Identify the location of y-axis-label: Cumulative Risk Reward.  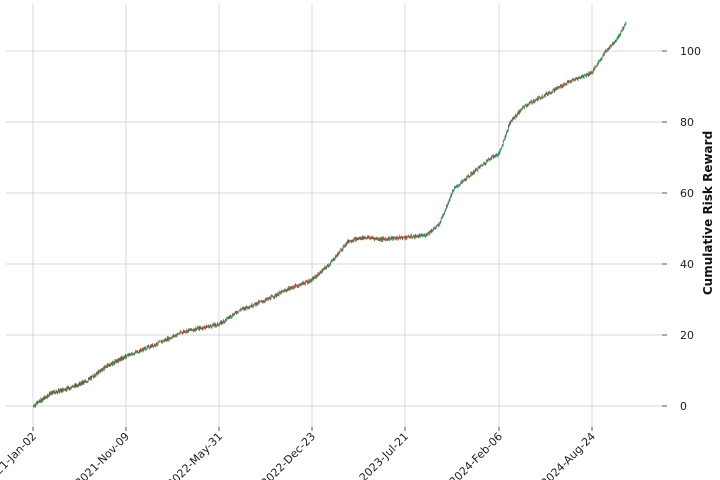
(708, 213).